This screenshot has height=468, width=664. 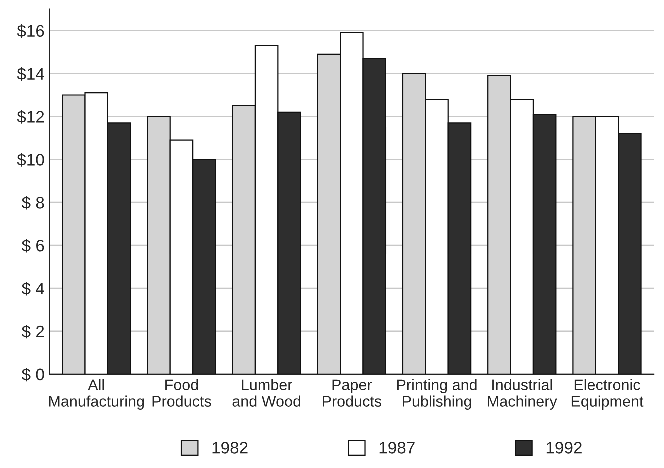 What do you see at coordinates (30, 160) in the screenshot?
I see `y-tick-label: $10` at bounding box center [30, 160].